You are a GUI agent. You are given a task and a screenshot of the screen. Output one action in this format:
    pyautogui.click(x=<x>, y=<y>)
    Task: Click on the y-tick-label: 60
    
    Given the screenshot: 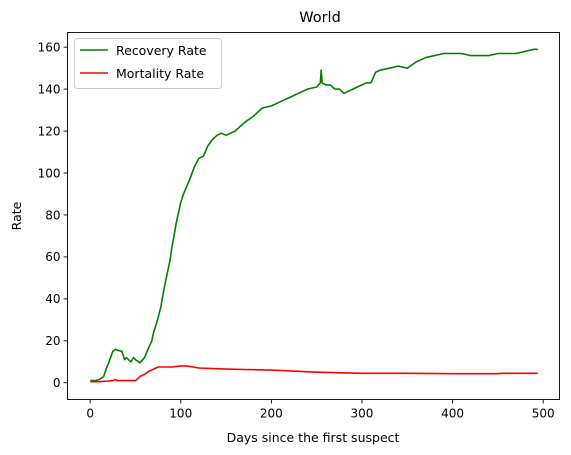 What is the action you would take?
    pyautogui.click(x=52, y=257)
    